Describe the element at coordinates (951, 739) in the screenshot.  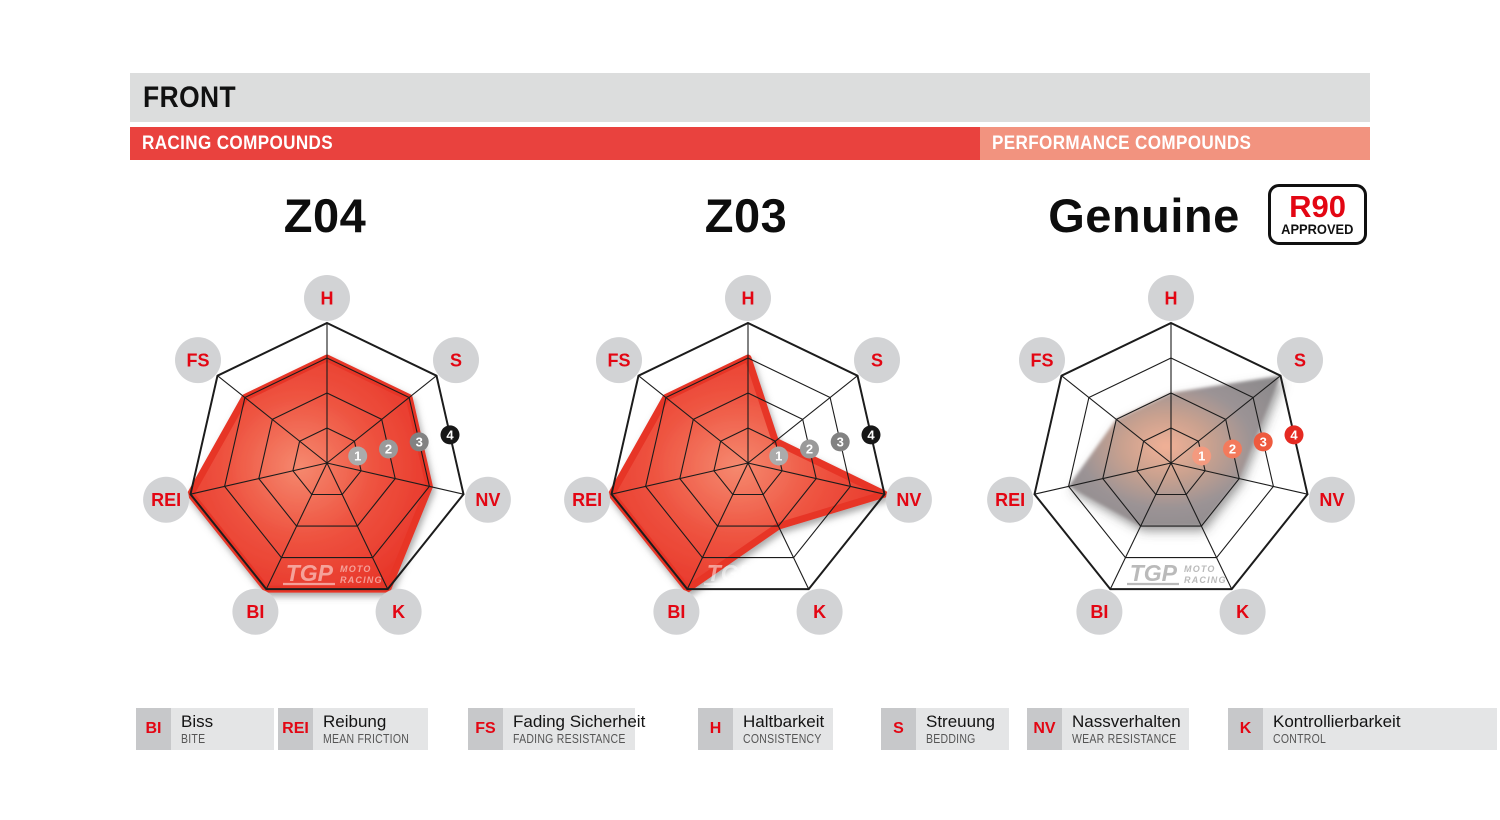
I see `legend-term-en: BEDDING` at that location.